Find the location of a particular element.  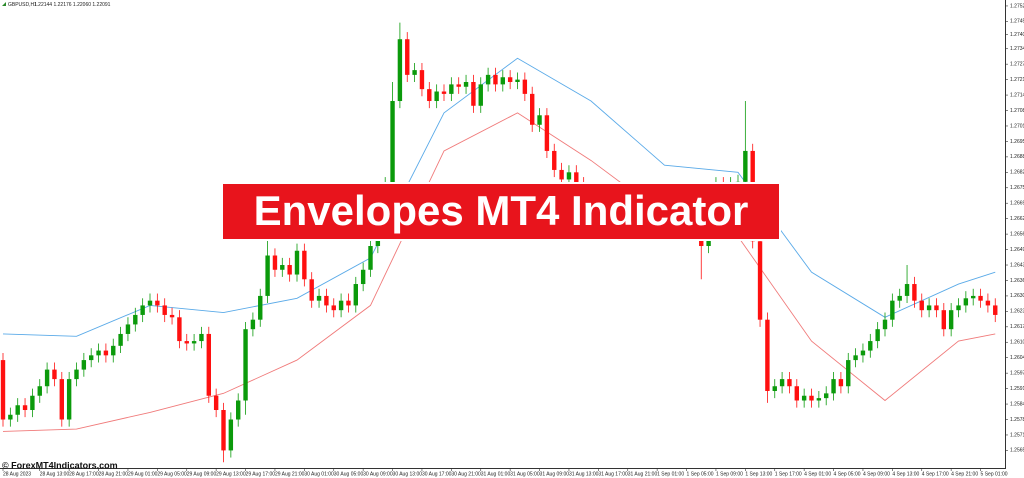

x-tick-label: 30 Aug 05:00 is located at coordinates (349, 474).